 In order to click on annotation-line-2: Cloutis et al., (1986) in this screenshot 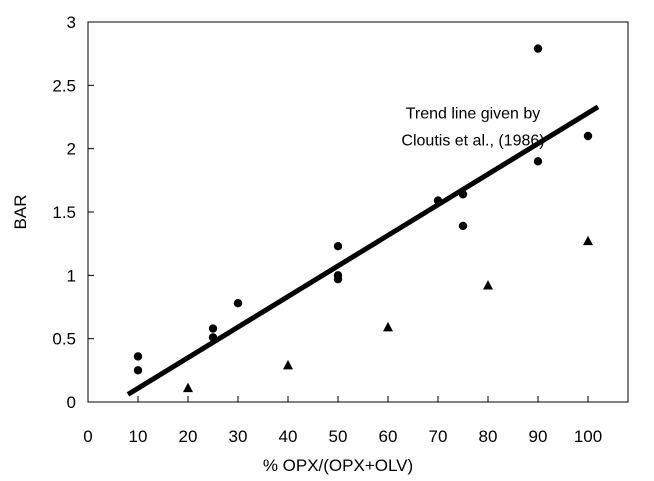, I will do `click(472, 140)`.